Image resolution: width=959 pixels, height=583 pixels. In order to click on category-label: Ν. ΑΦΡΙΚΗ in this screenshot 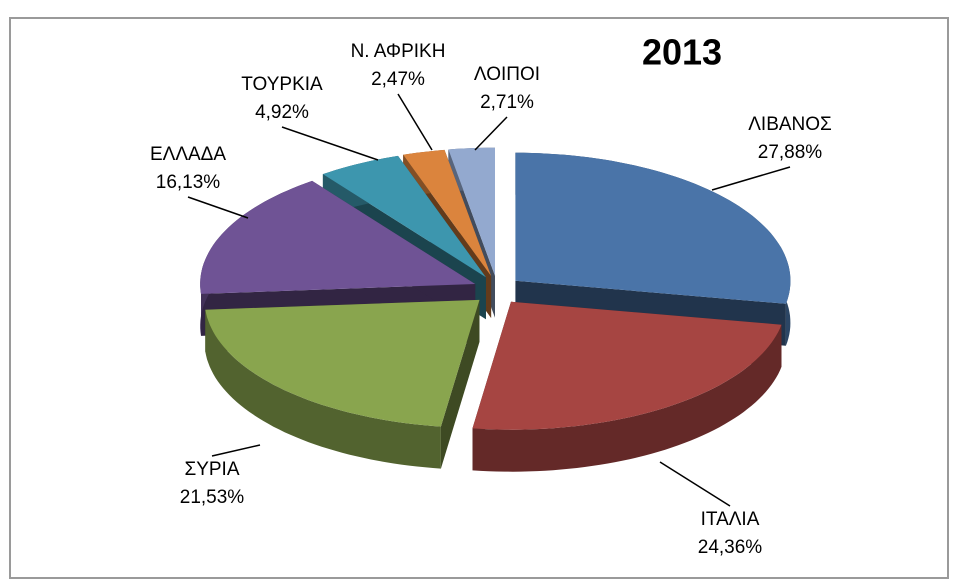, I will do `click(398, 51)`.